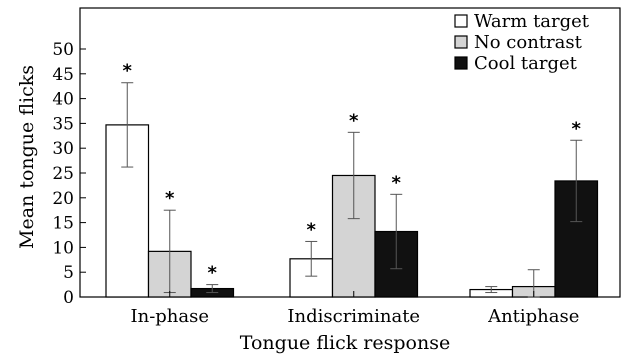  What do you see at coordinates (353, 316) in the screenshot?
I see `x-category-label: Indiscriminate` at bounding box center [353, 316].